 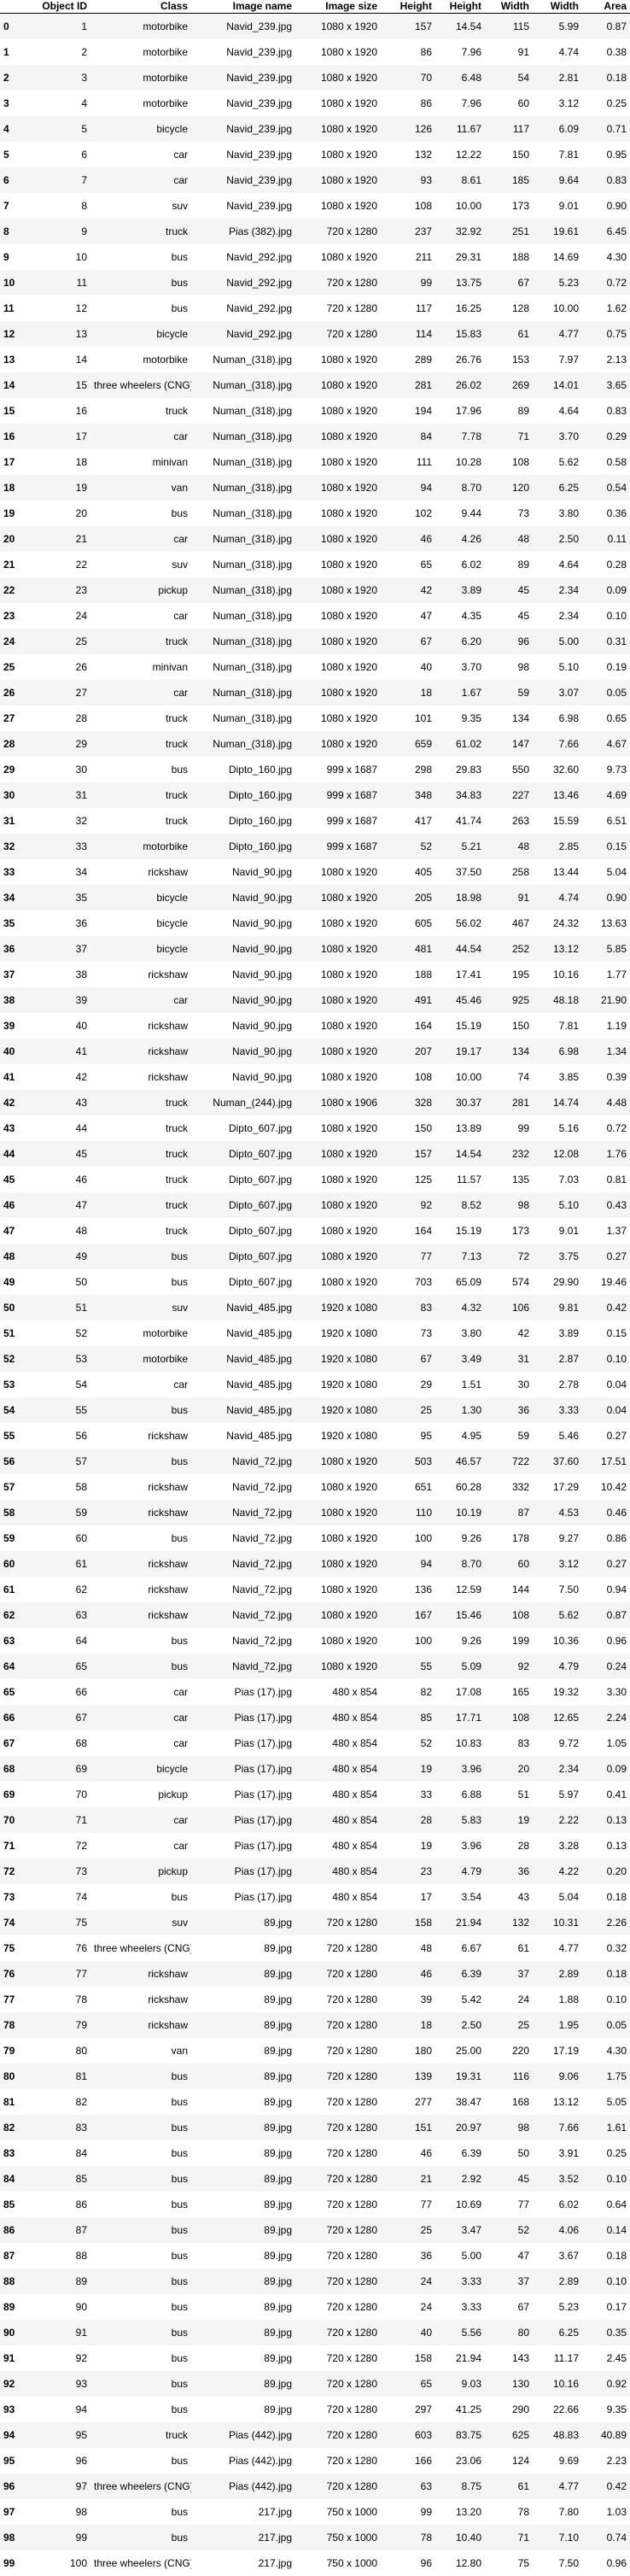 I want to click on row-index: 79, so click(x=17, y=2051).